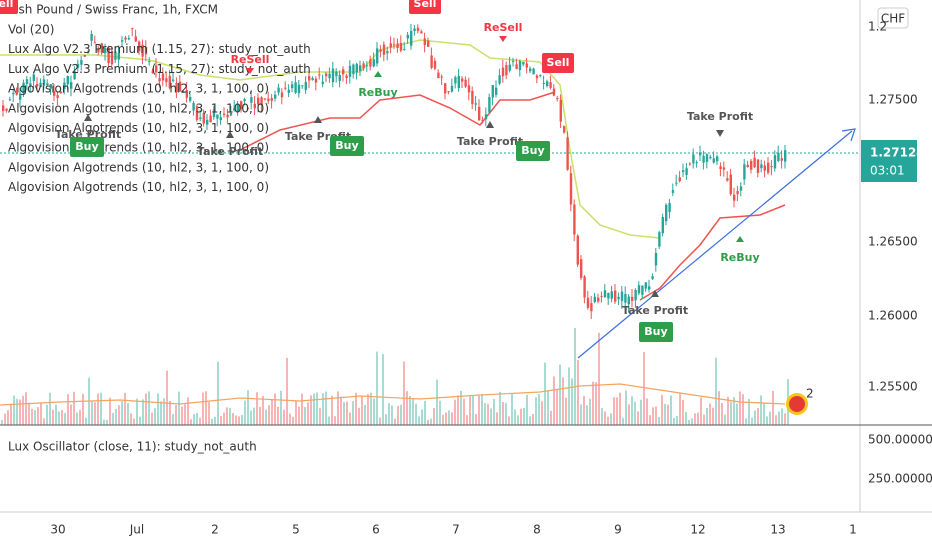  I want to click on currency-box, so click(893, 18).